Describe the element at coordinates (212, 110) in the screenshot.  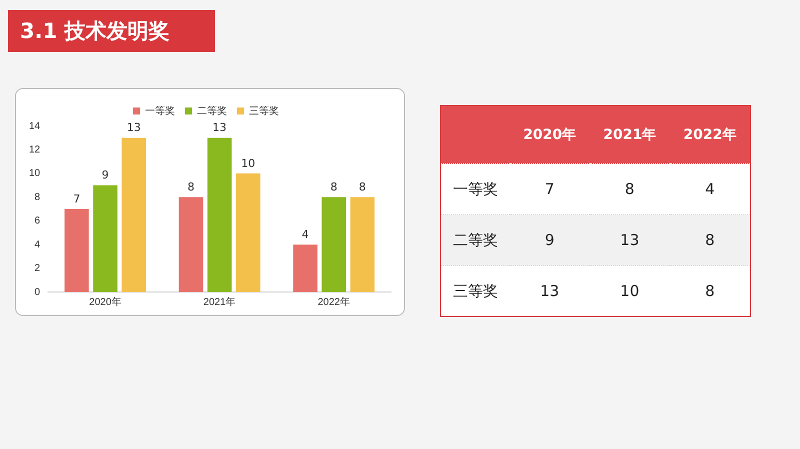
I see `legend-label: 二等奖` at that location.